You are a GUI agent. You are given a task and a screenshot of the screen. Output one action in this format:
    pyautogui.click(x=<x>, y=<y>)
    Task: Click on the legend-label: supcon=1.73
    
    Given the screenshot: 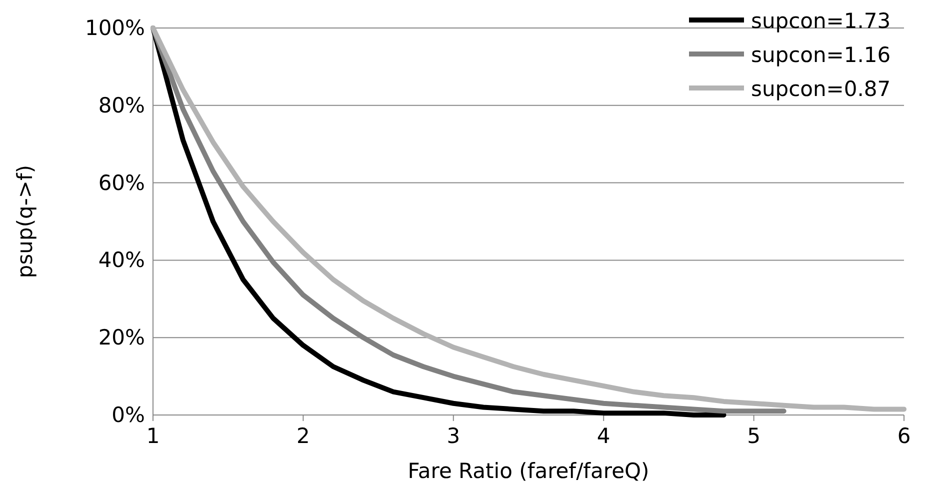 What is the action you would take?
    pyautogui.click(x=821, y=21)
    